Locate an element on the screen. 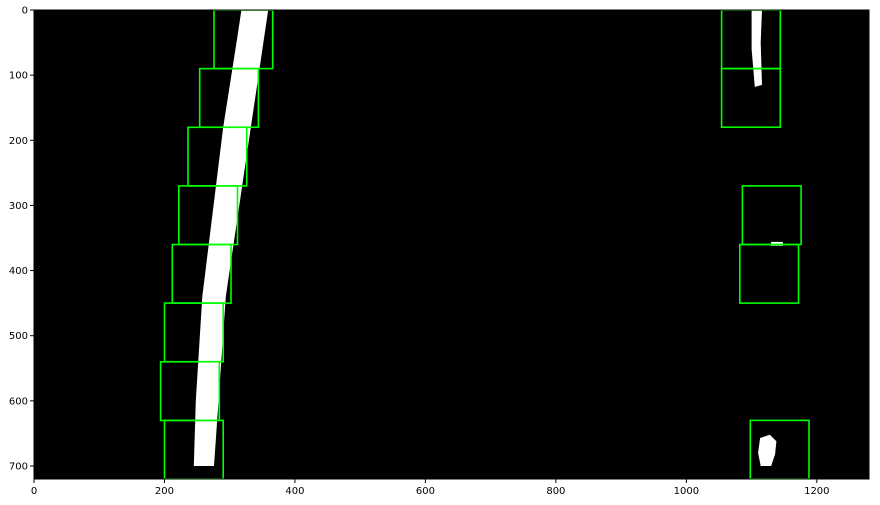 The width and height of the screenshot is (880, 505). x-axis: 0 200 400 600 800 1000 1200 is located at coordinates (430, 488).